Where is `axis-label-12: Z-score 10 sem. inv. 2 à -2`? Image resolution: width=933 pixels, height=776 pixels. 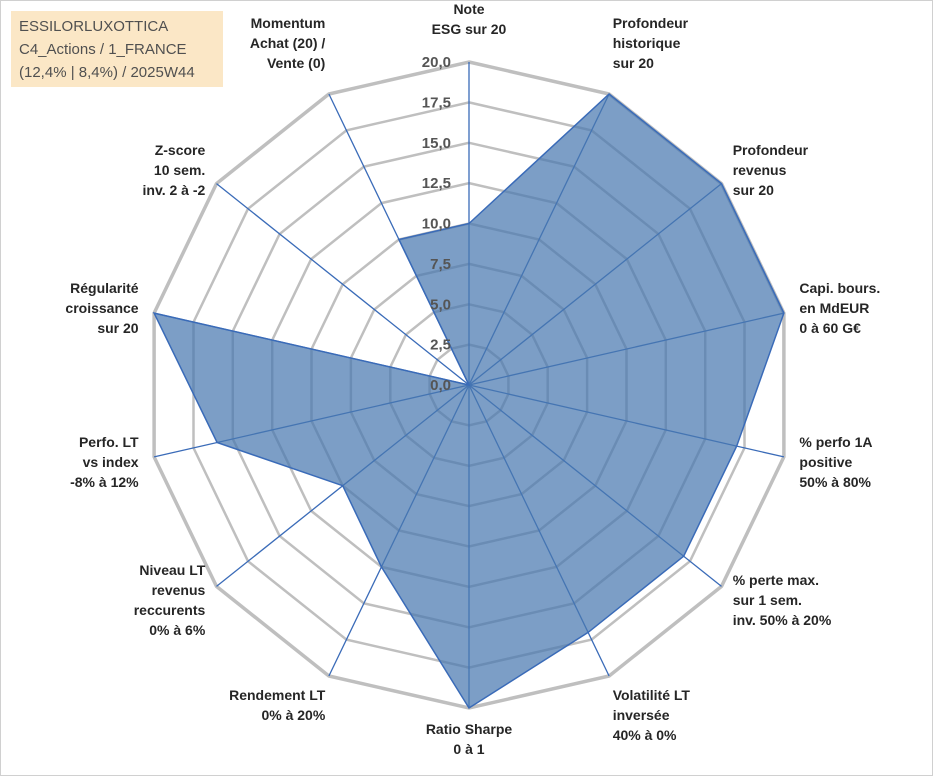
axis-label-12: Z-score 10 sem. inv. 2 à -2 is located at coordinates (174, 170).